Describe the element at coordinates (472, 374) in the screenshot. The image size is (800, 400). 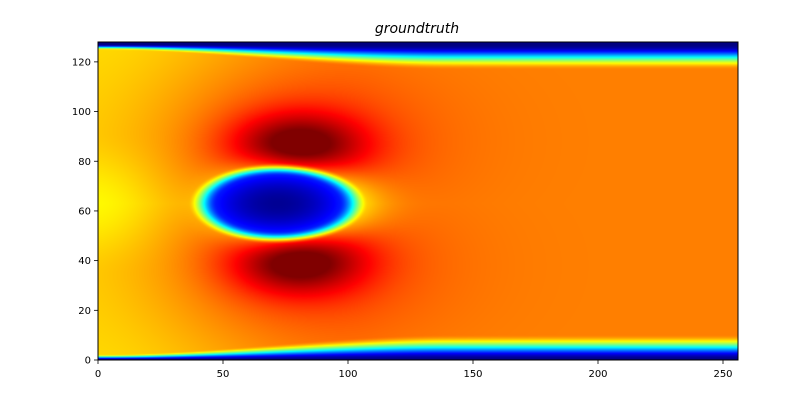
I see `x-tick-label: 150` at that location.